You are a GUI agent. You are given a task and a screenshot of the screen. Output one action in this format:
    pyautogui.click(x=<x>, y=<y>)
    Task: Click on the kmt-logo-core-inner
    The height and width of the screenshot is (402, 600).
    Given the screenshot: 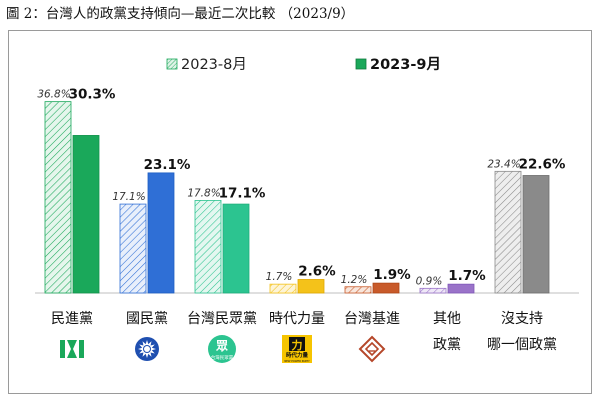 What is the action you would take?
    pyautogui.click(x=147, y=349)
    